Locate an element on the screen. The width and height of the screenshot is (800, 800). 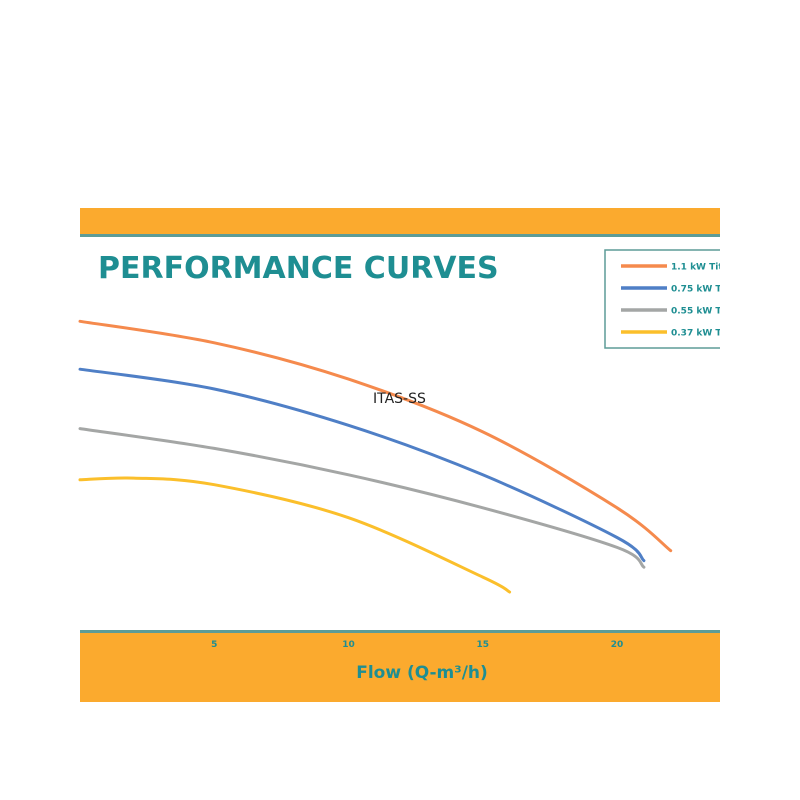
chart-title: PERFORMANCE CURVES is located at coordinates (298, 268).